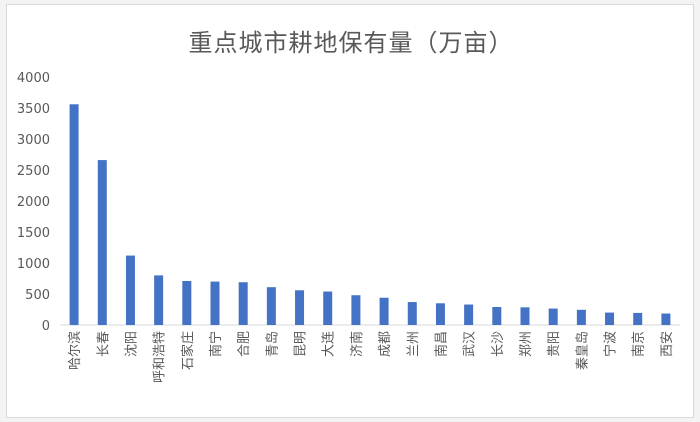 Image resolution: width=700 pixels, height=422 pixels. Describe the element at coordinates (553, 316) in the screenshot. I see `bar-贵阳` at that location.